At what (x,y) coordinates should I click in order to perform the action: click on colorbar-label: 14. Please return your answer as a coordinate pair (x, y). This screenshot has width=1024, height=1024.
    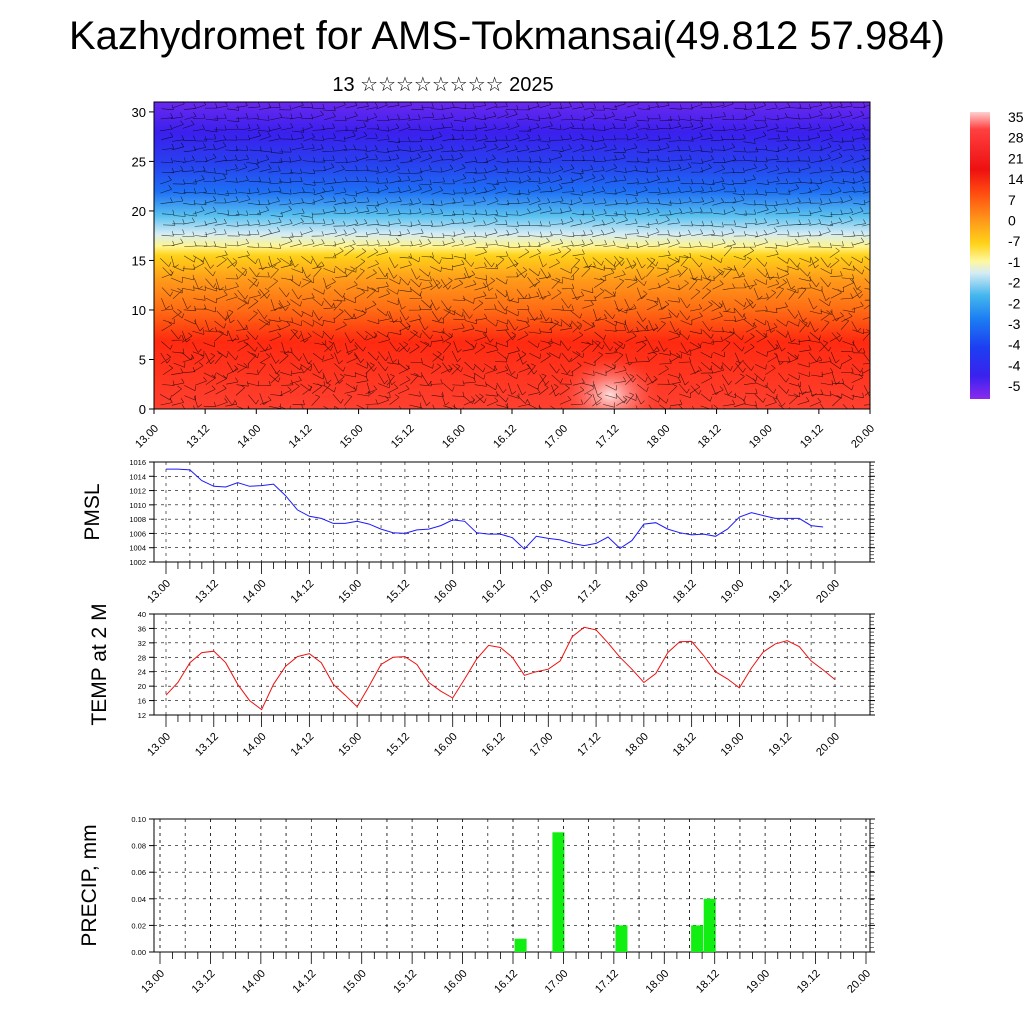
    Looking at the image, I should click on (1016, 179).